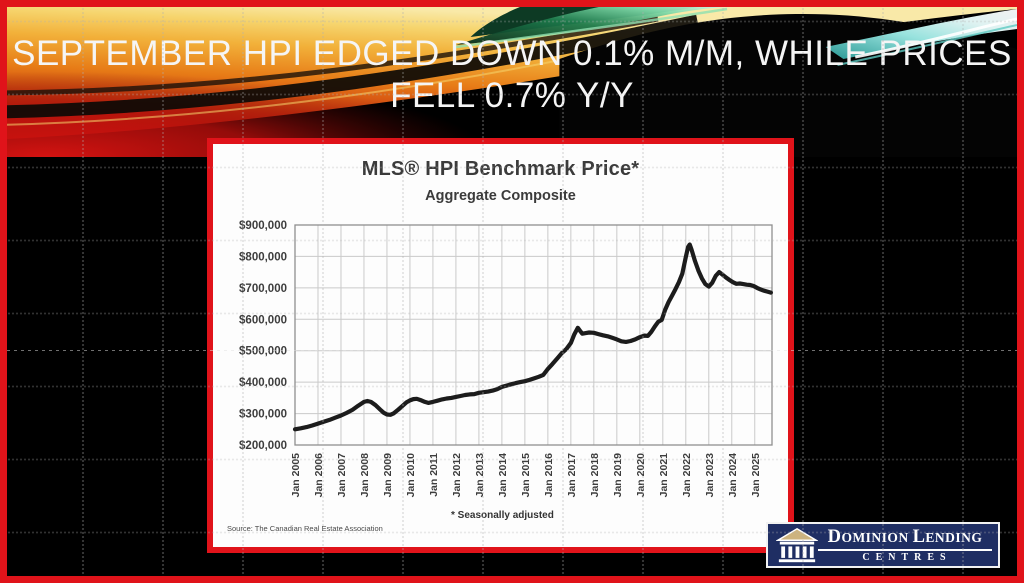 The height and width of the screenshot is (583, 1024). Describe the element at coordinates (572, 475) in the screenshot. I see `svg-text: Jan 2017` at that location.